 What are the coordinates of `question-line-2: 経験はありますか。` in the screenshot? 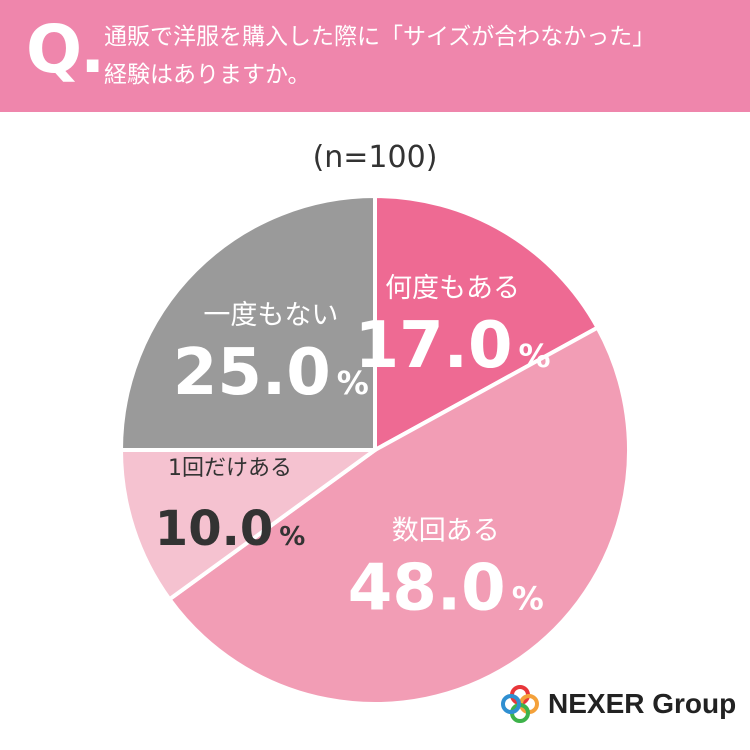 It's located at (207, 75).